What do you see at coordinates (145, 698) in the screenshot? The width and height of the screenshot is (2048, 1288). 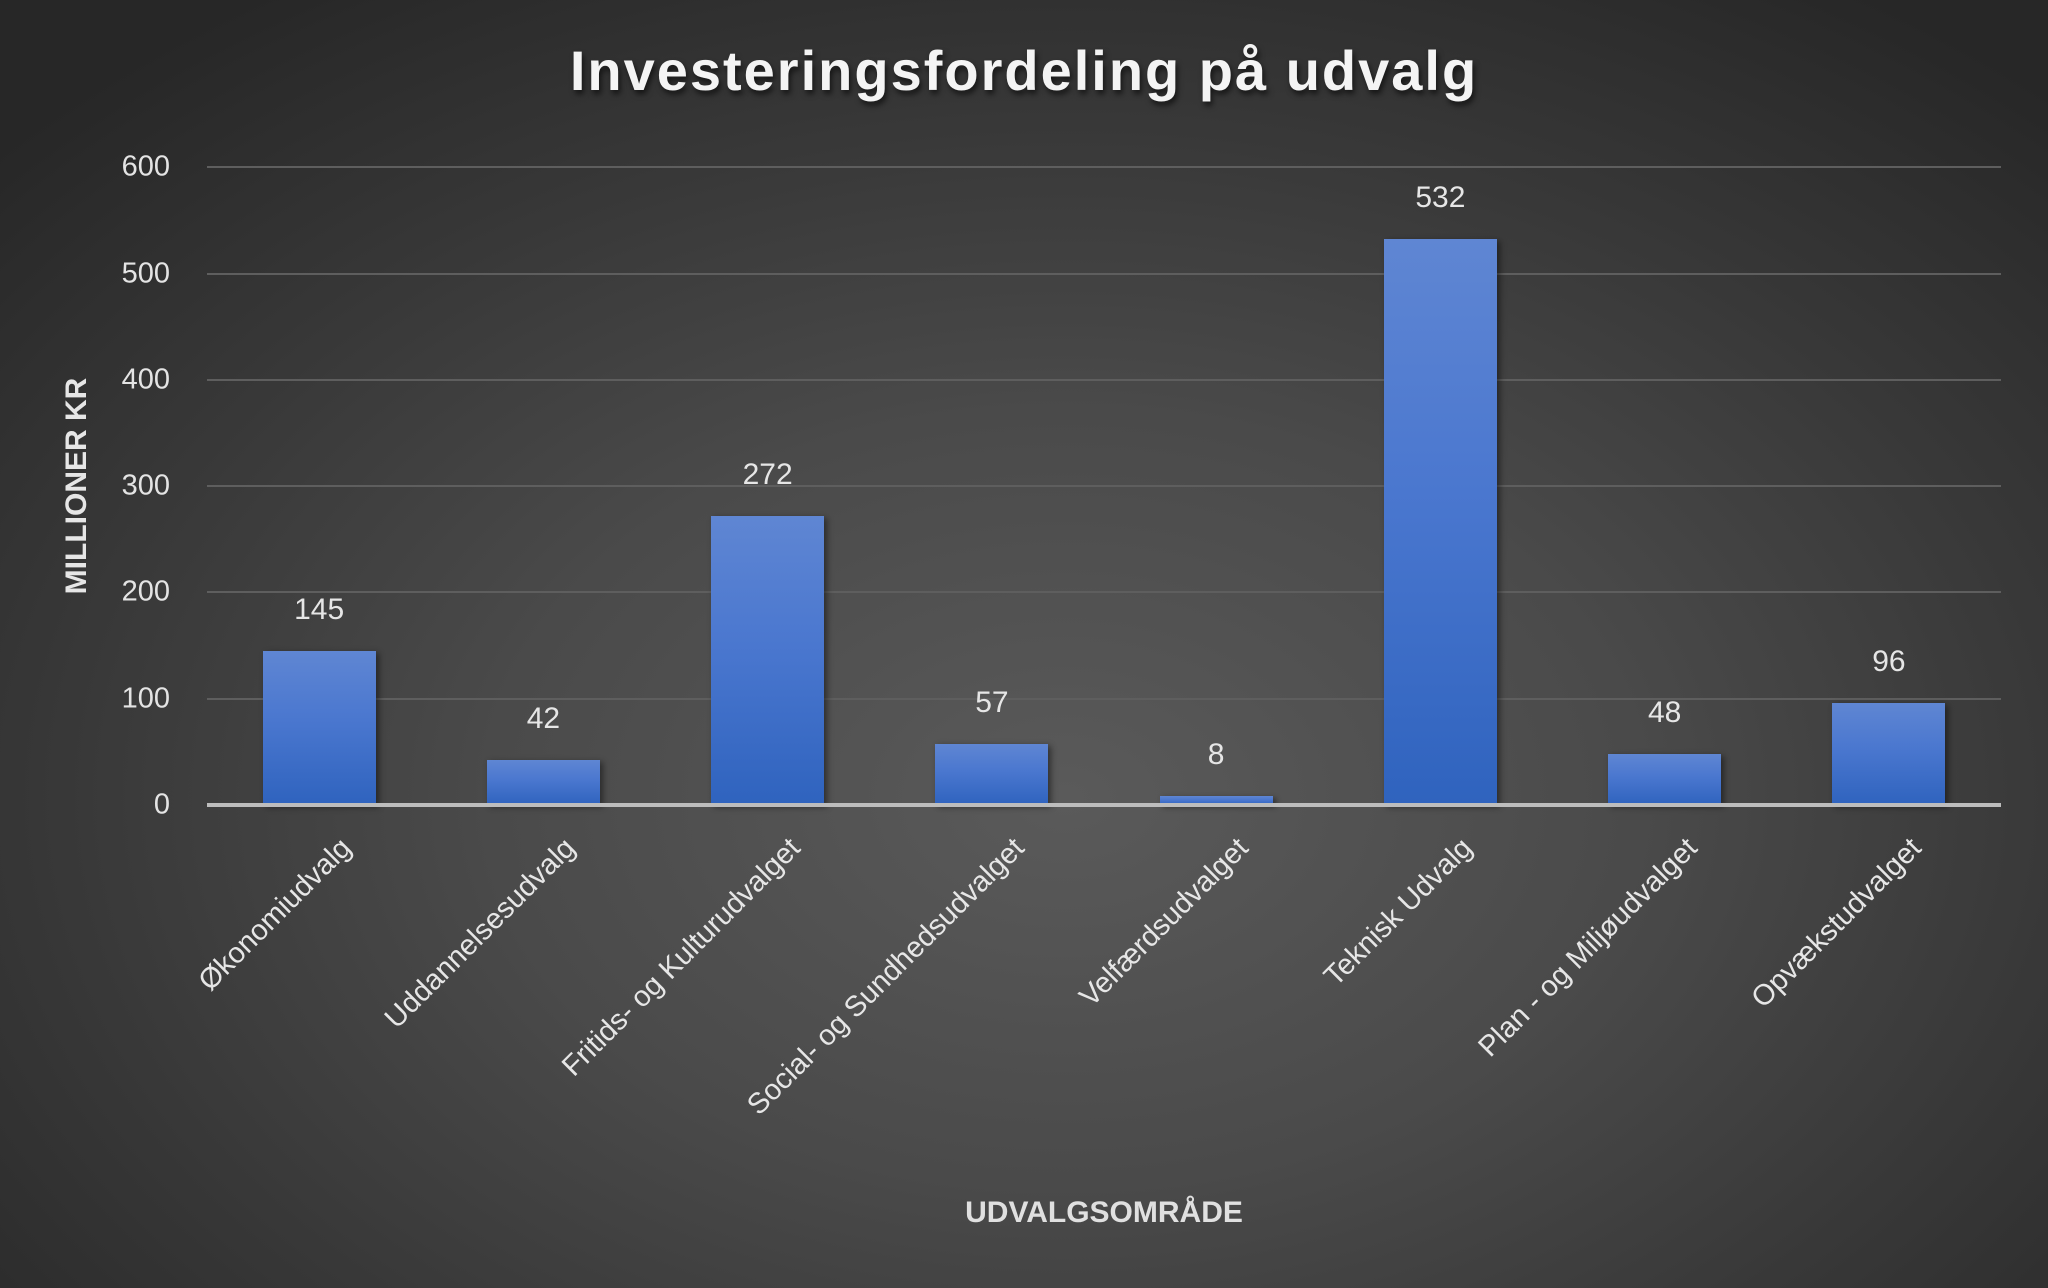 I see `y-tick-label: 100` at bounding box center [145, 698].